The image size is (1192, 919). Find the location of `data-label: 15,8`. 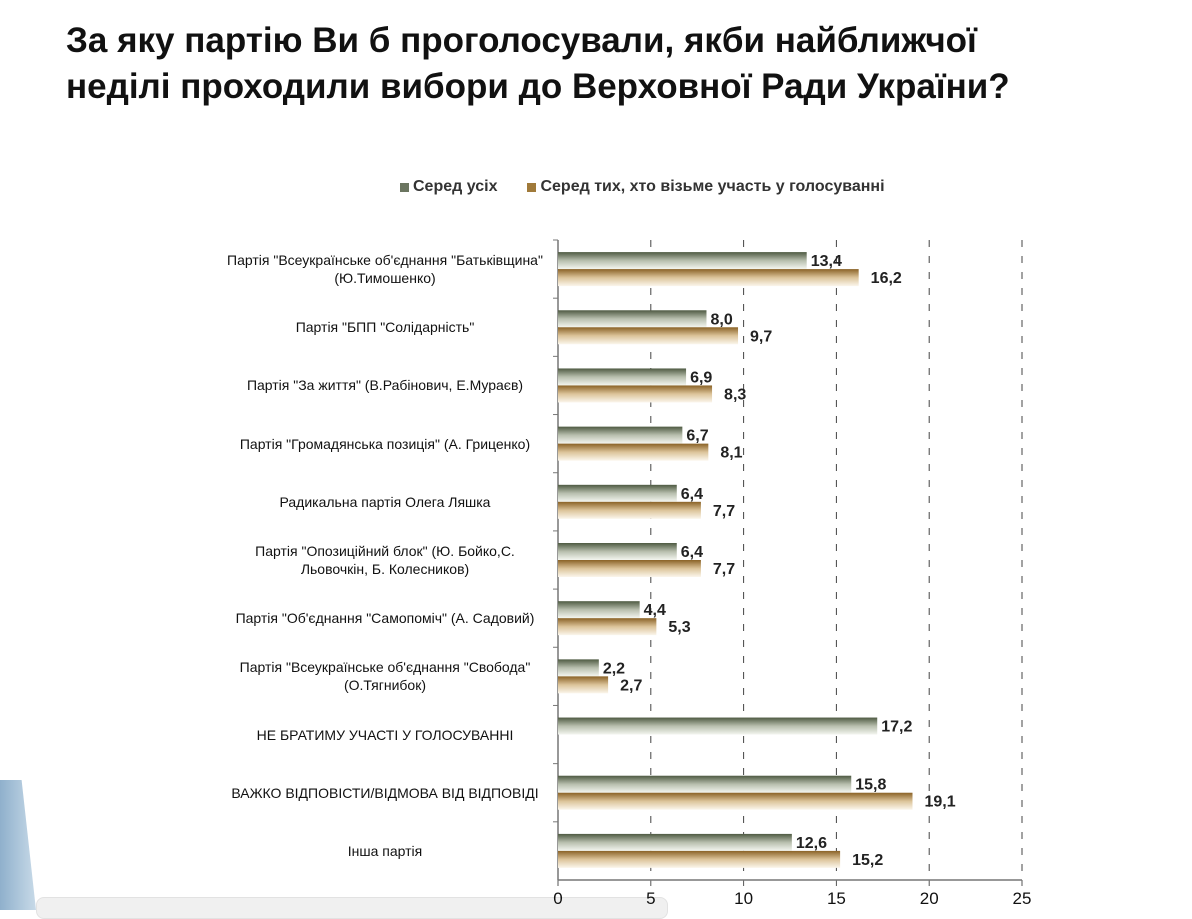

data-label: 15,8 is located at coordinates (870, 785).